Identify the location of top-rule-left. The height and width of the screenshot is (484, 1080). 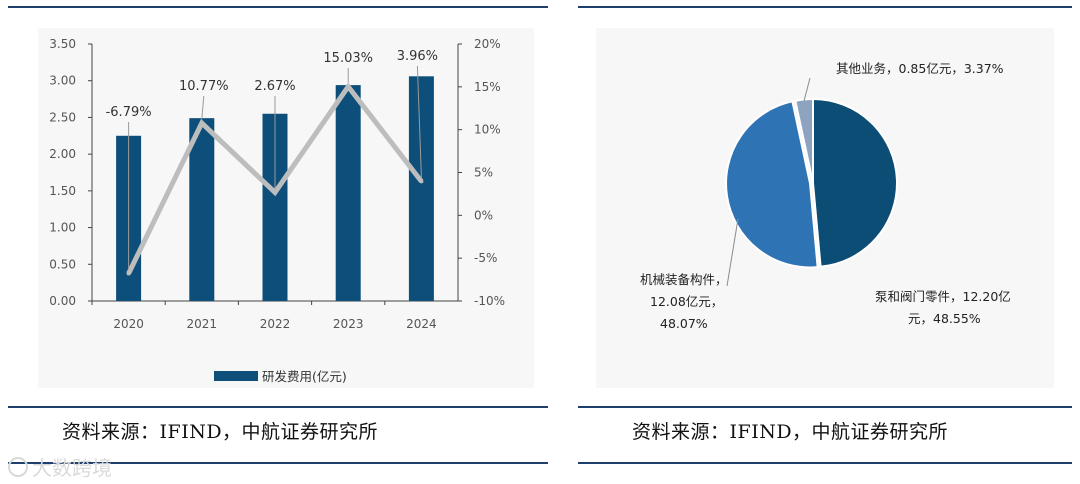
(278, 7).